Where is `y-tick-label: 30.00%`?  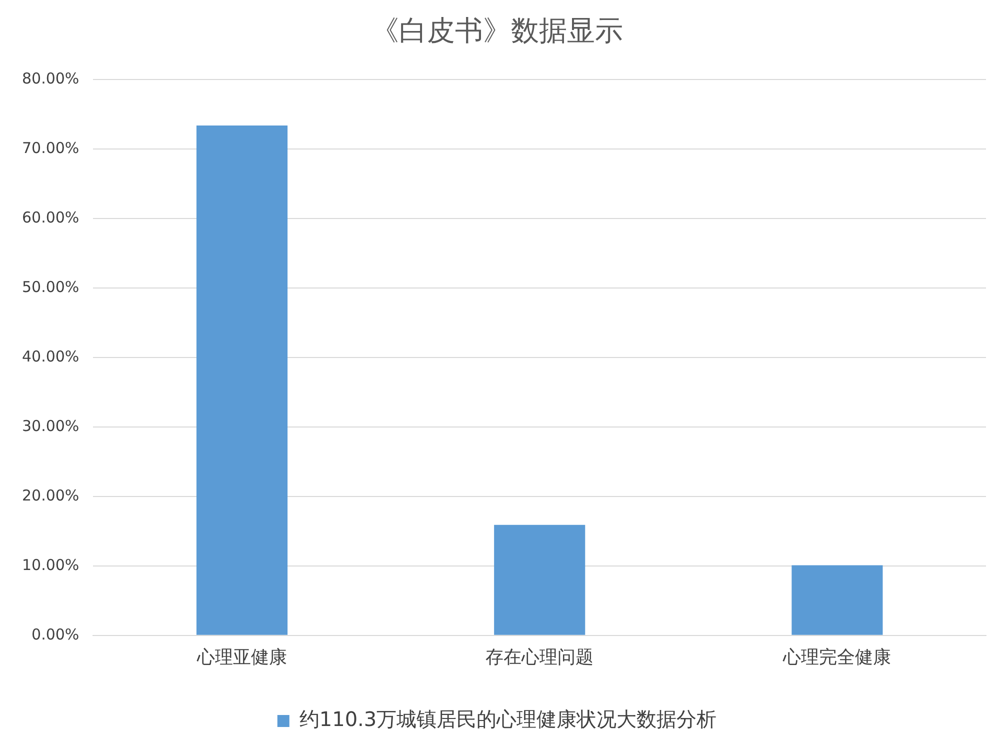
y-tick-label: 30.00% is located at coordinates (51, 425).